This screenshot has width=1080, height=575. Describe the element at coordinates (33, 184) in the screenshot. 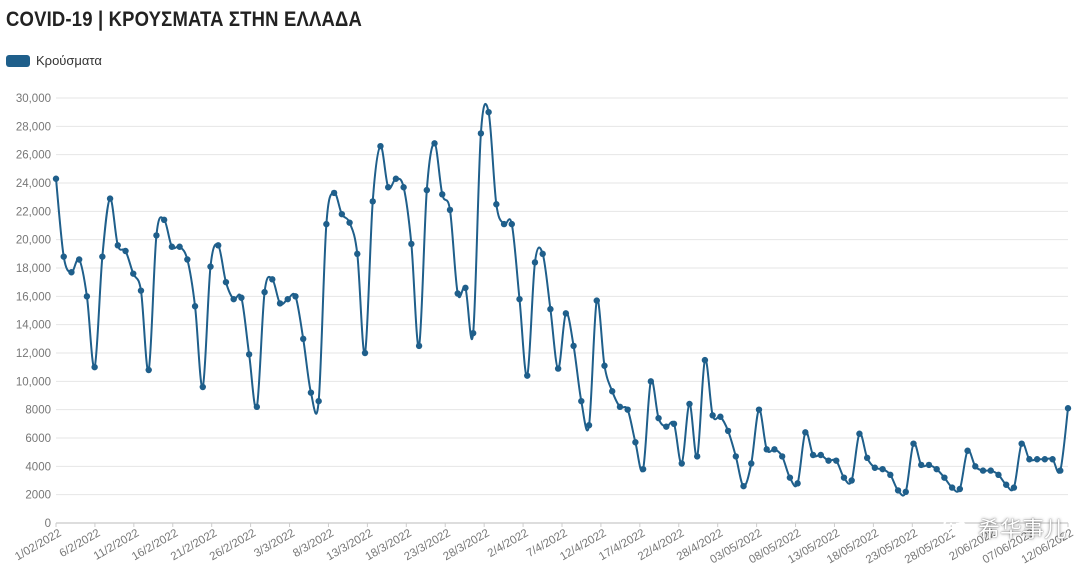

I see `y-tick-label: 24,000` at that location.